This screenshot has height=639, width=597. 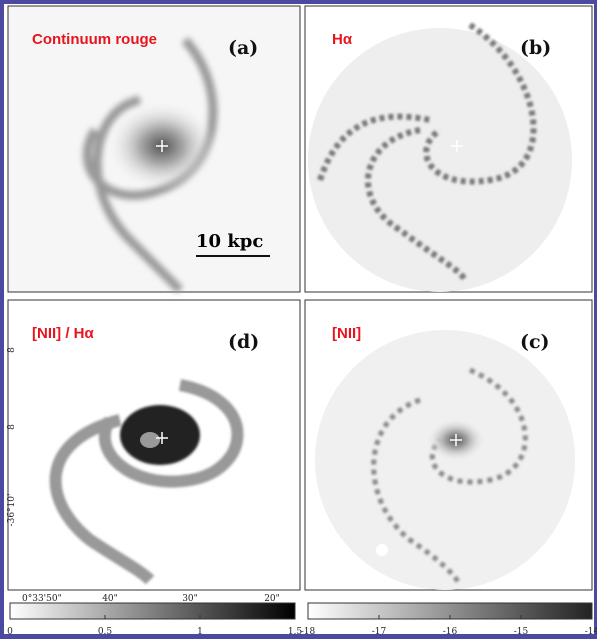 What do you see at coordinates (535, 342) in the screenshot?
I see `panel-letter: (c)` at bounding box center [535, 342].